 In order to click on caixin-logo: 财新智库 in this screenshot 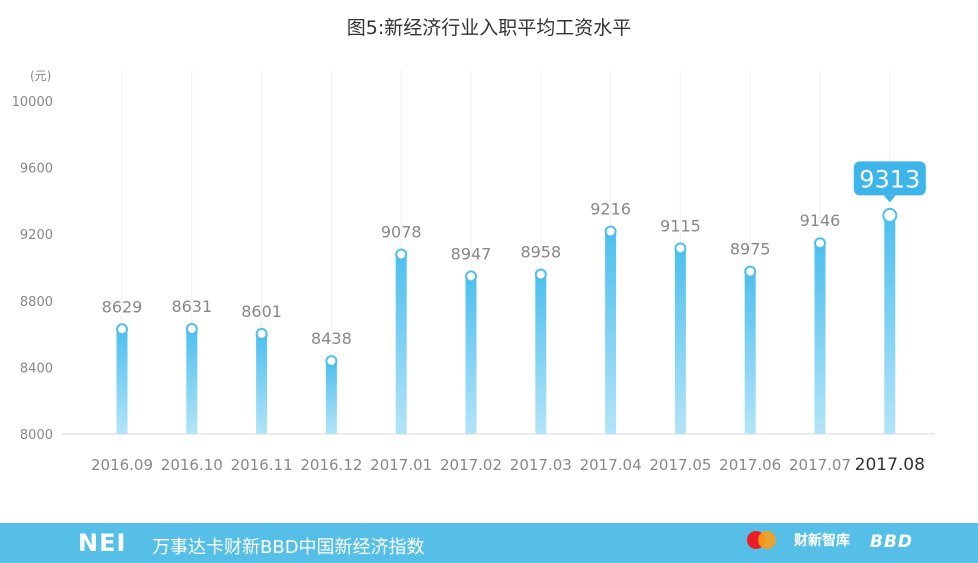, I will do `click(822, 541)`.